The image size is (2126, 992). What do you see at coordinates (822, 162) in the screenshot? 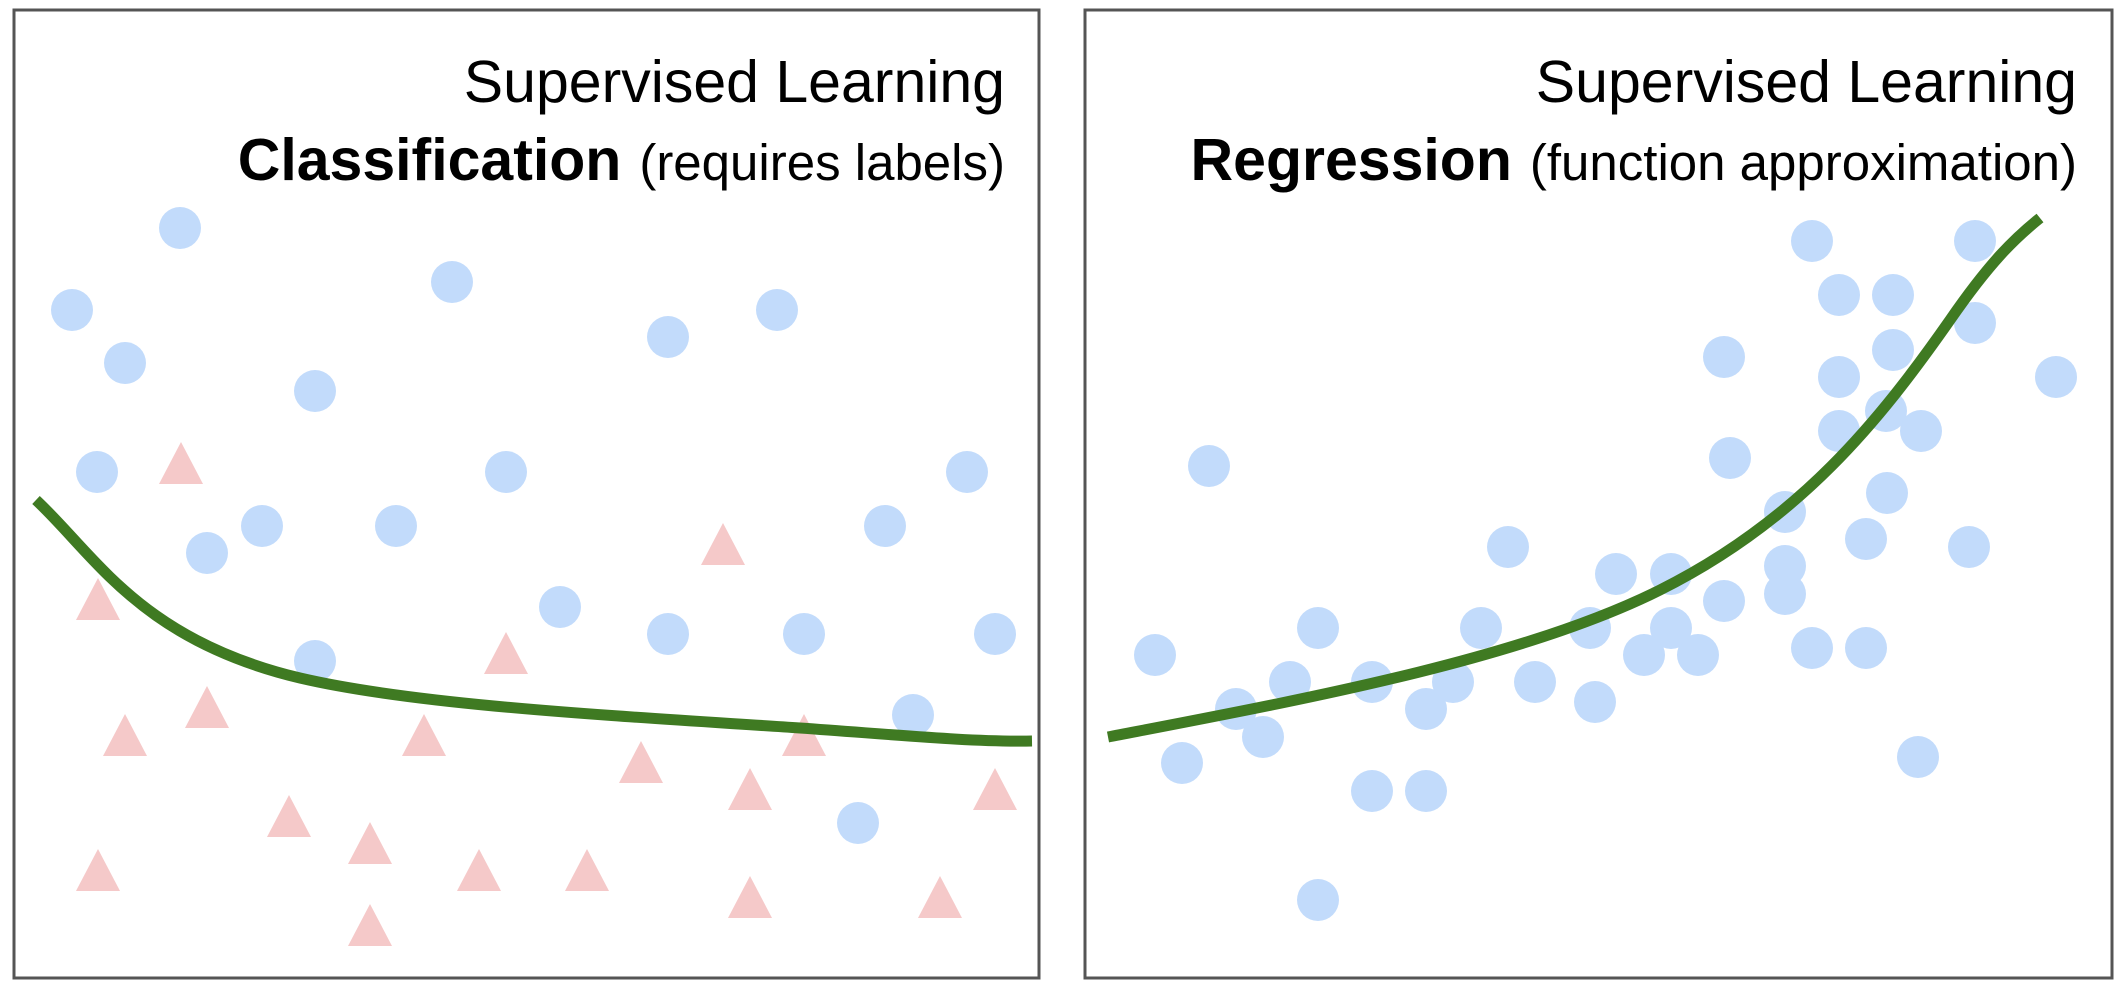
I see `classification-subtitle-paren: (requires labels)` at bounding box center [822, 162].